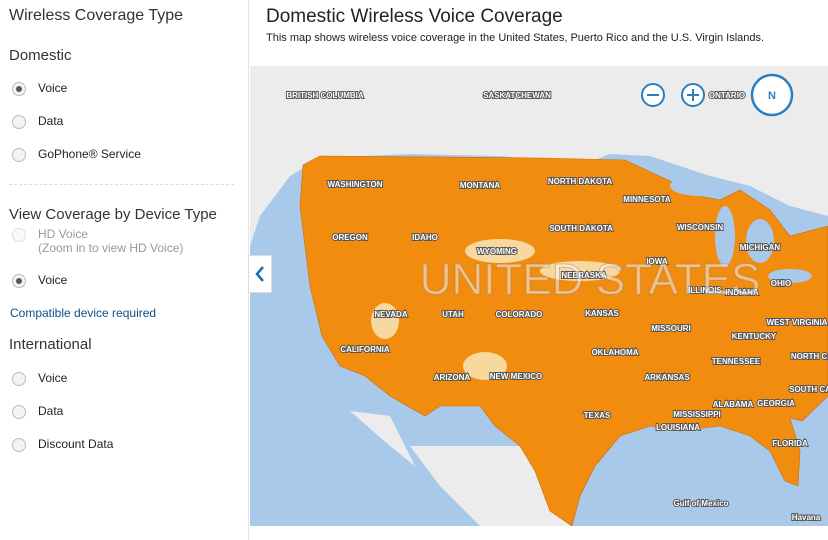 The width and height of the screenshot is (828, 540). Describe the element at coordinates (700, 503) in the screenshot. I see `map-label: Gulf of Mexico` at that location.